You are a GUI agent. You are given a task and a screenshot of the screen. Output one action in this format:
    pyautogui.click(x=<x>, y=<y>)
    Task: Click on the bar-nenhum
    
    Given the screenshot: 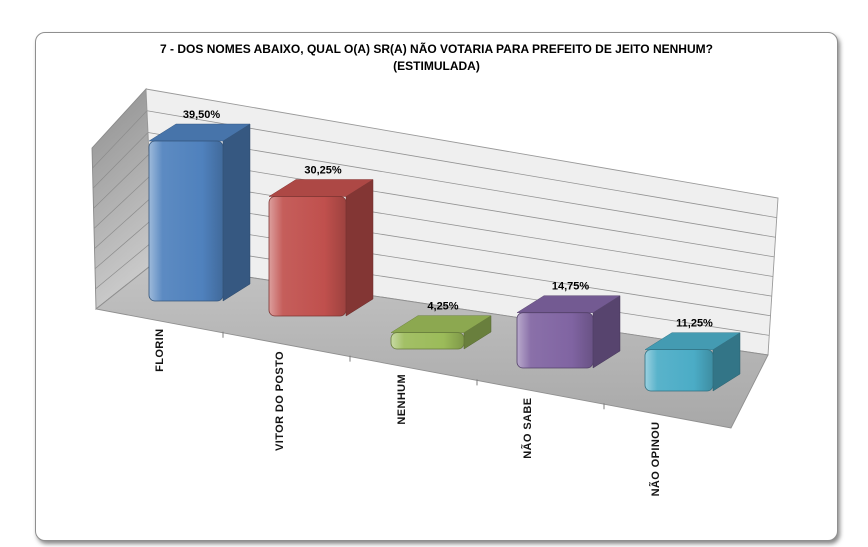 What is the action you would take?
    pyautogui.click(x=441, y=332)
    